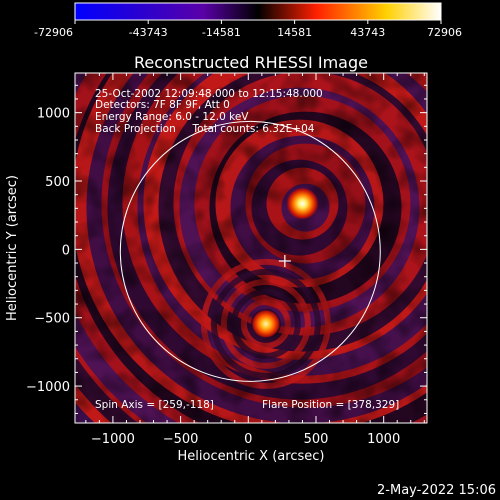 The image size is (500, 500). I want to click on x-tick-label: 500, so click(316, 439).